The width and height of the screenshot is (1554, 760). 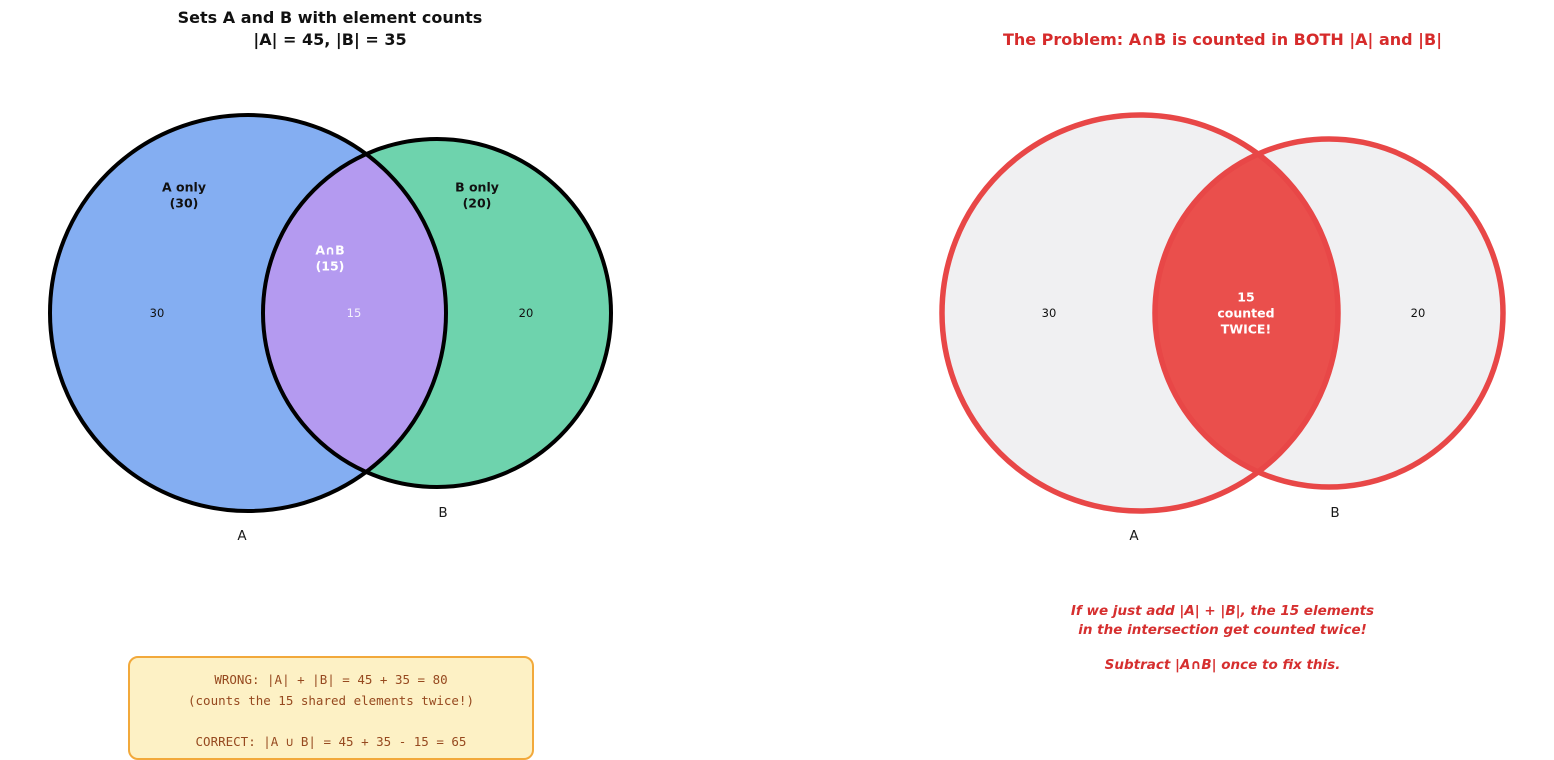 I want to click on problem-set-a-count: 30, so click(x=1049, y=313).